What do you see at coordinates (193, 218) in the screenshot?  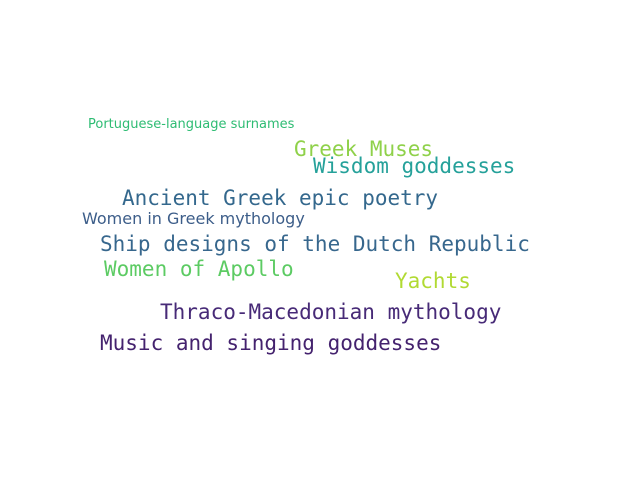 I see `word-women-in-greek-mythology: Women in Greek mythology` at bounding box center [193, 218].